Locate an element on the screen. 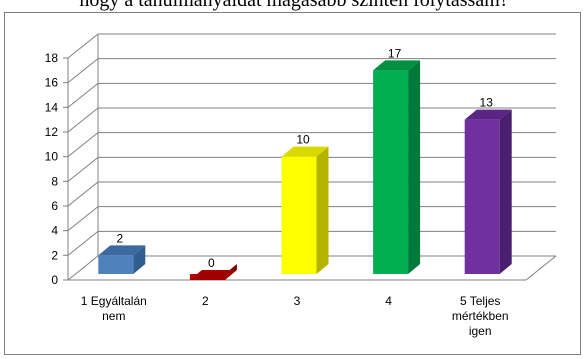 This screenshot has width=588, height=359. x-category-label: nem is located at coordinates (113, 316).